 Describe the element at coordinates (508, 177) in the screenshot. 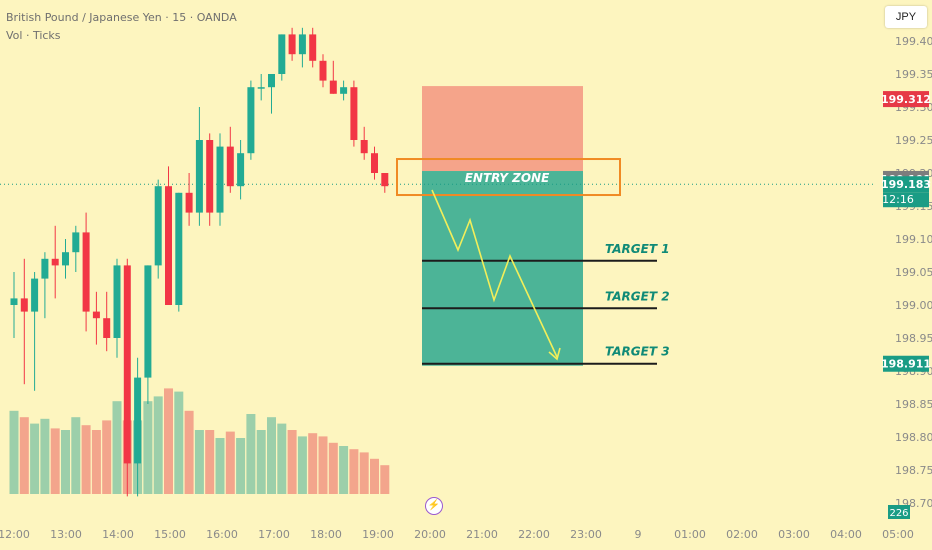

I see `entry-zone-box` at that location.